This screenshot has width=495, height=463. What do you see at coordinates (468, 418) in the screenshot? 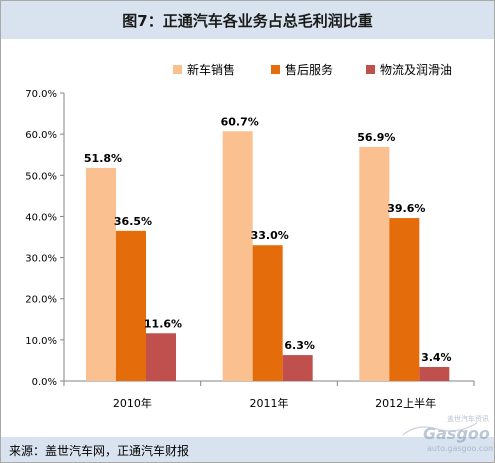
I see `watermark-top: 盖世汽车资讯` at bounding box center [468, 418].